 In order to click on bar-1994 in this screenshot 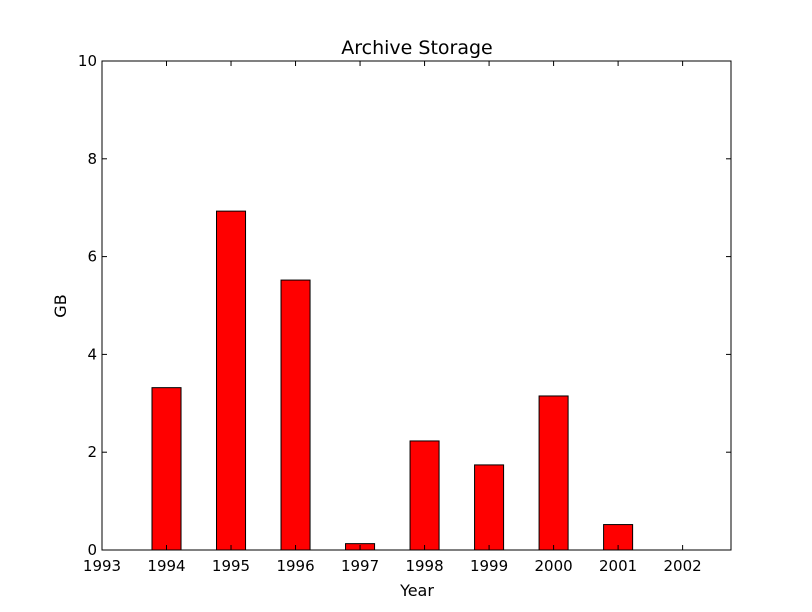, I will do `click(166, 469)`.